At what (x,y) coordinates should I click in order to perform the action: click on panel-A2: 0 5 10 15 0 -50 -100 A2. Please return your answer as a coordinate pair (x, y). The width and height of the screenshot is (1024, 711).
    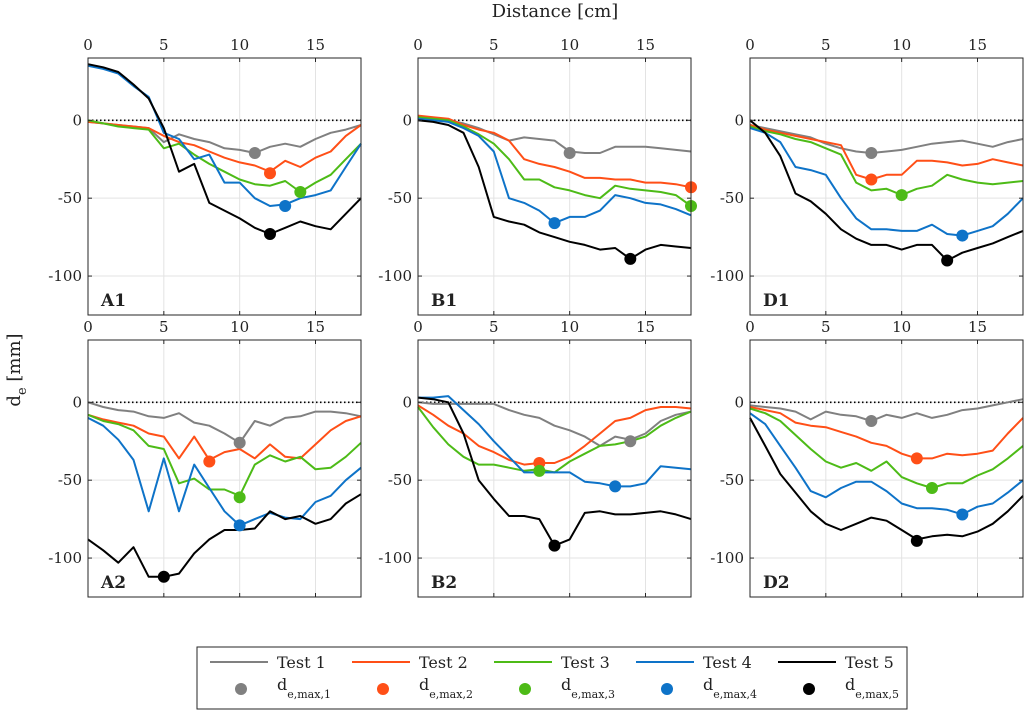
    Looking at the image, I should click on (205, 458).